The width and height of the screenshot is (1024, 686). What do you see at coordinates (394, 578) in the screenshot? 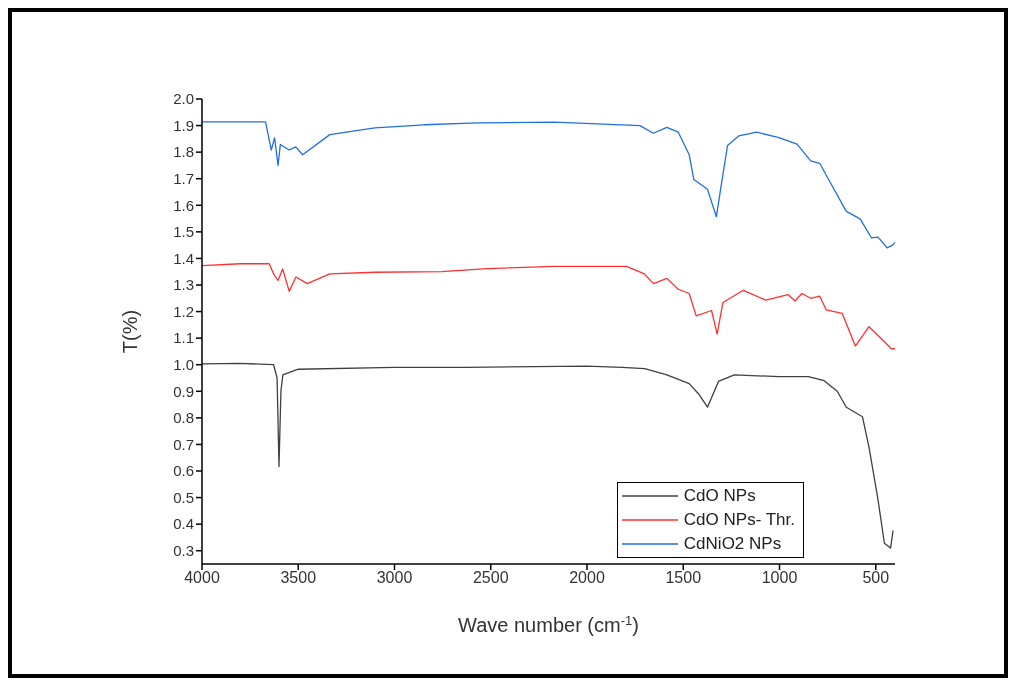
I see `x-tick-label: 3000` at bounding box center [394, 578].